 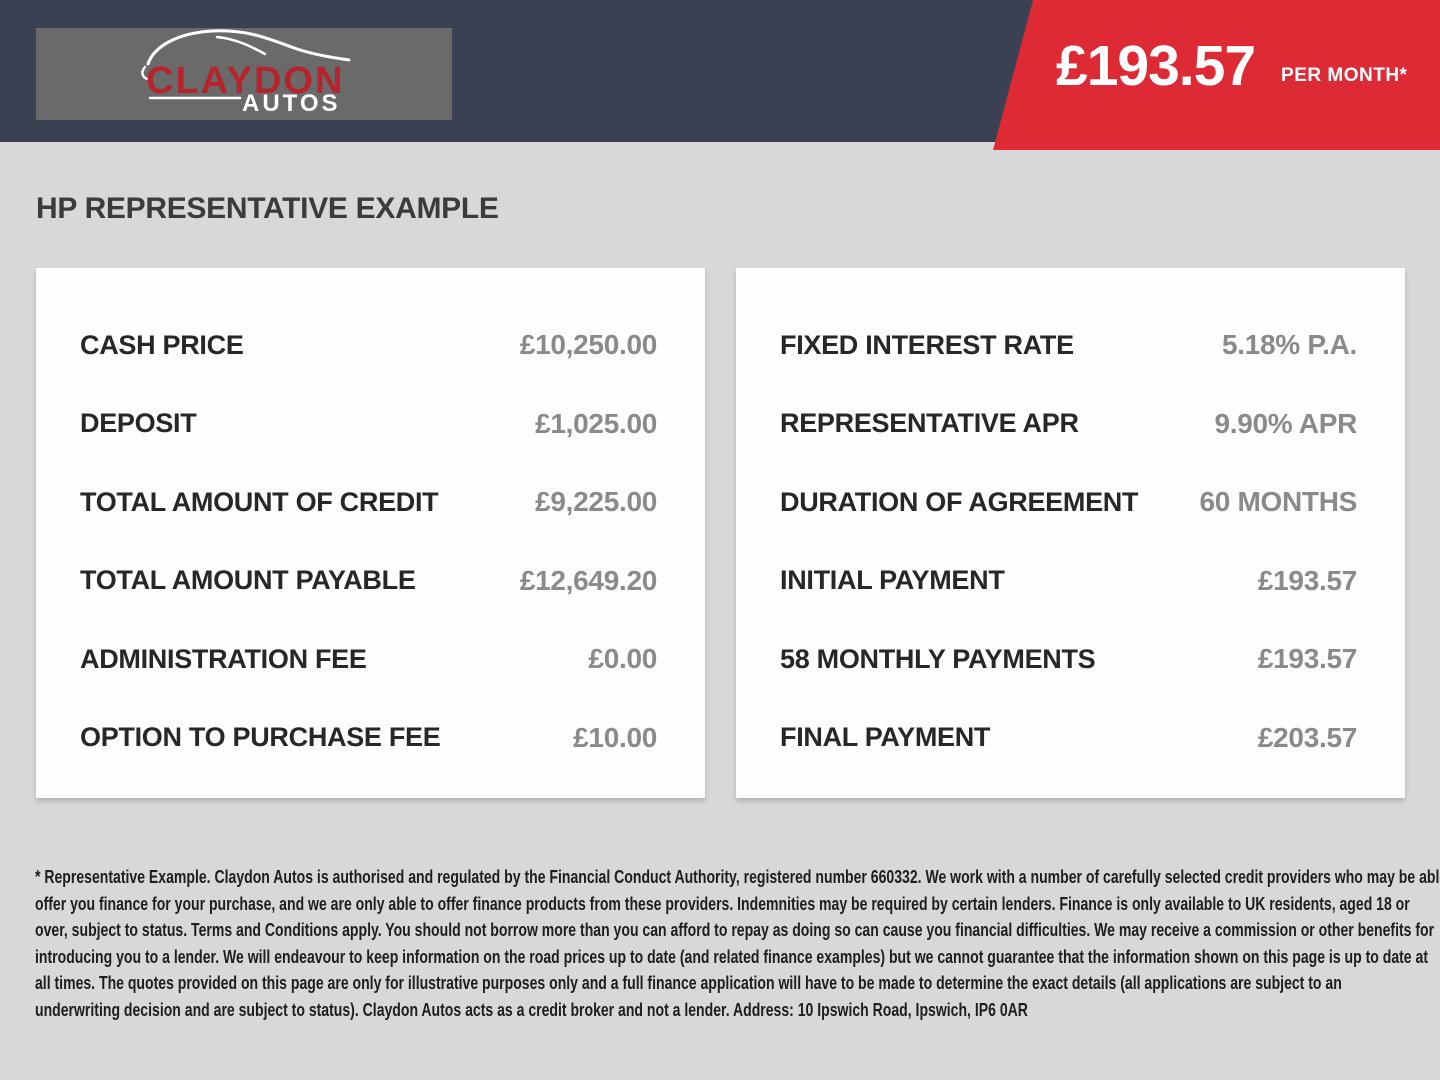 What do you see at coordinates (267, 208) in the screenshot?
I see `page-title: HP REPRESENTATIVE EXAMPLE` at bounding box center [267, 208].